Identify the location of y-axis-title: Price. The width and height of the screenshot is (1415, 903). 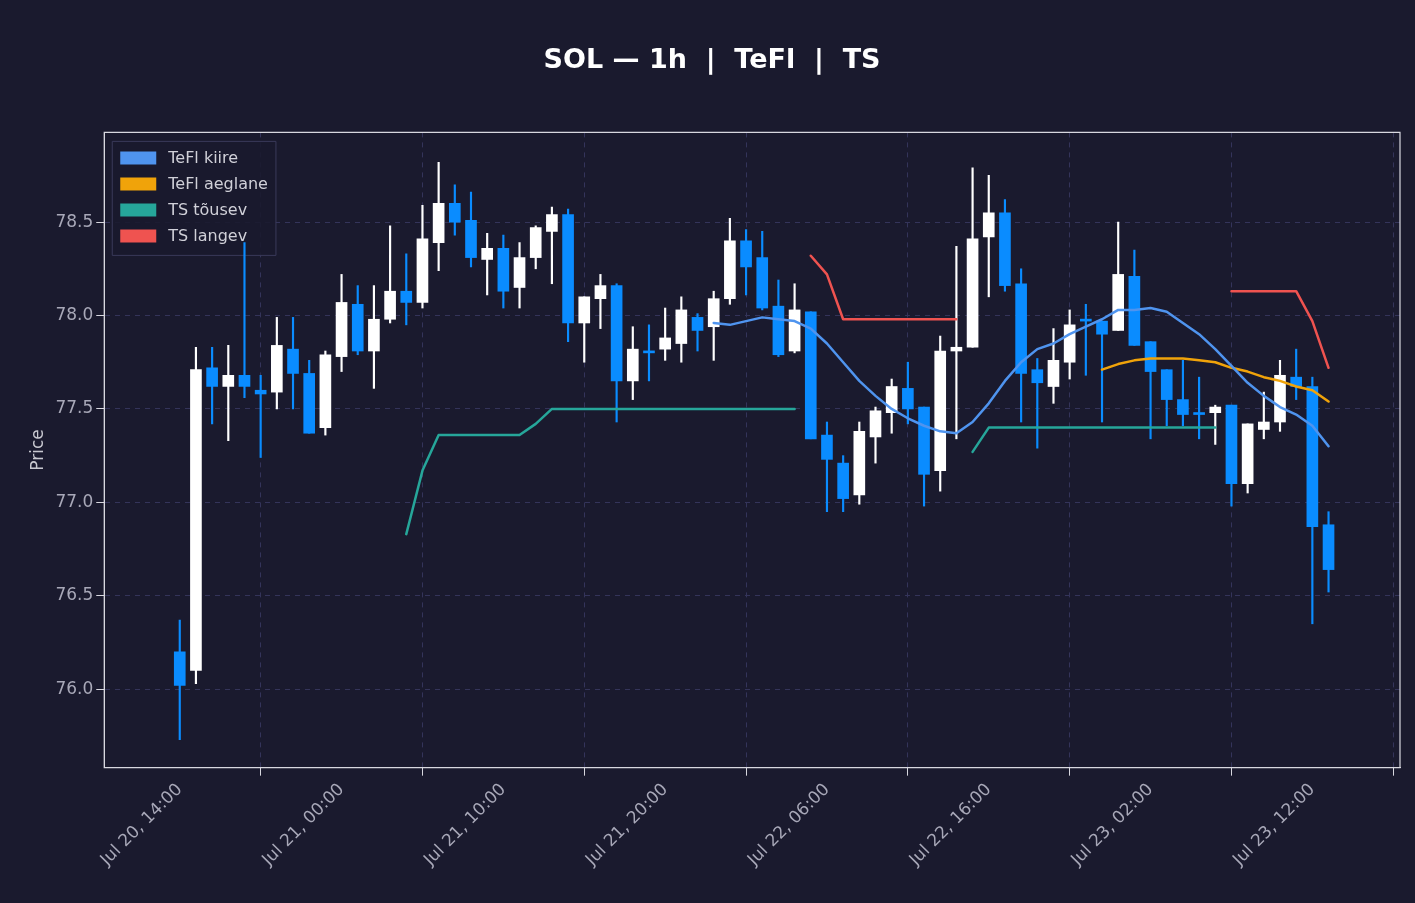
(36, 450).